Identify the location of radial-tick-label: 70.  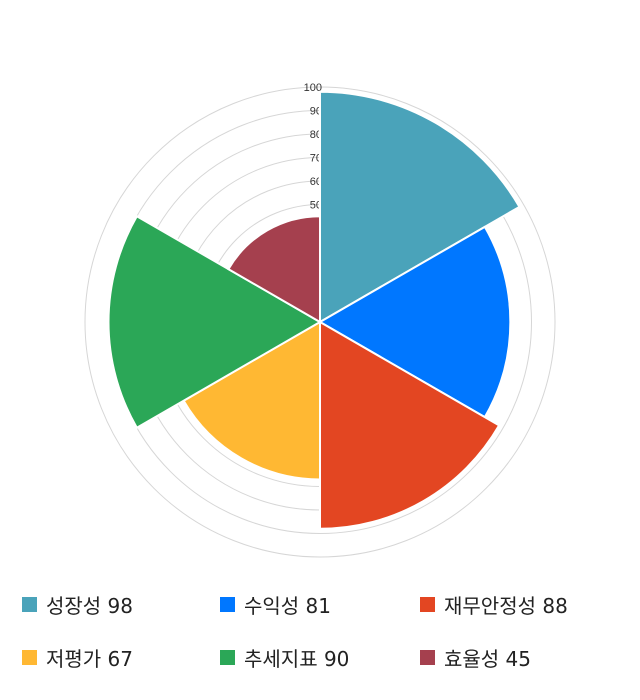
(316, 159).